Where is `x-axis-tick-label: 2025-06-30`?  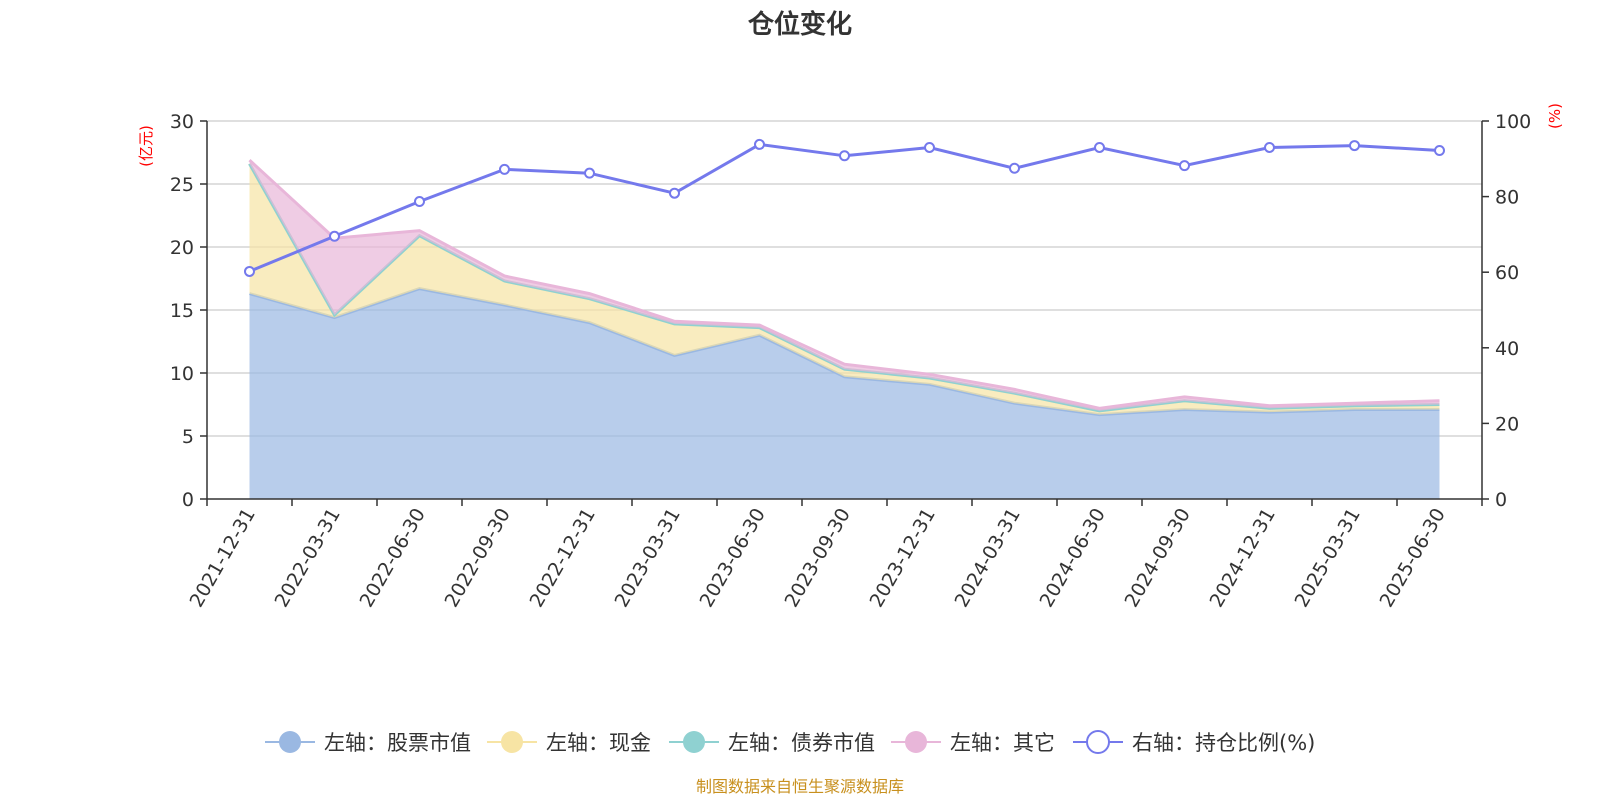 x-axis-tick-label: 2025-06-30 is located at coordinates (1413, 558).